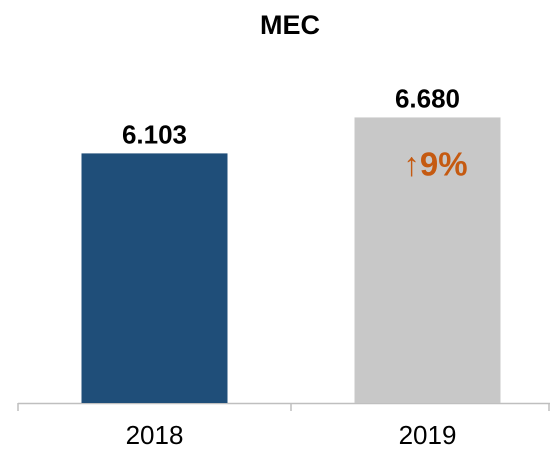 The image size is (550, 453). What do you see at coordinates (427, 98) in the screenshot?
I see `data-label: 6.680` at bounding box center [427, 98].